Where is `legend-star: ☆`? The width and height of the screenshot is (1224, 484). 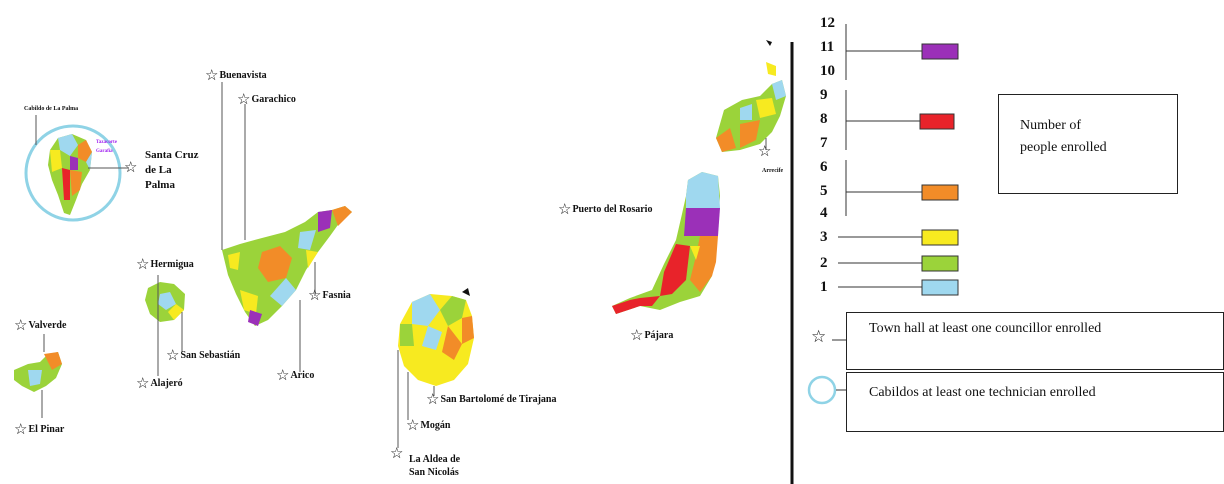
legend-star: ☆ is located at coordinates (819, 336).